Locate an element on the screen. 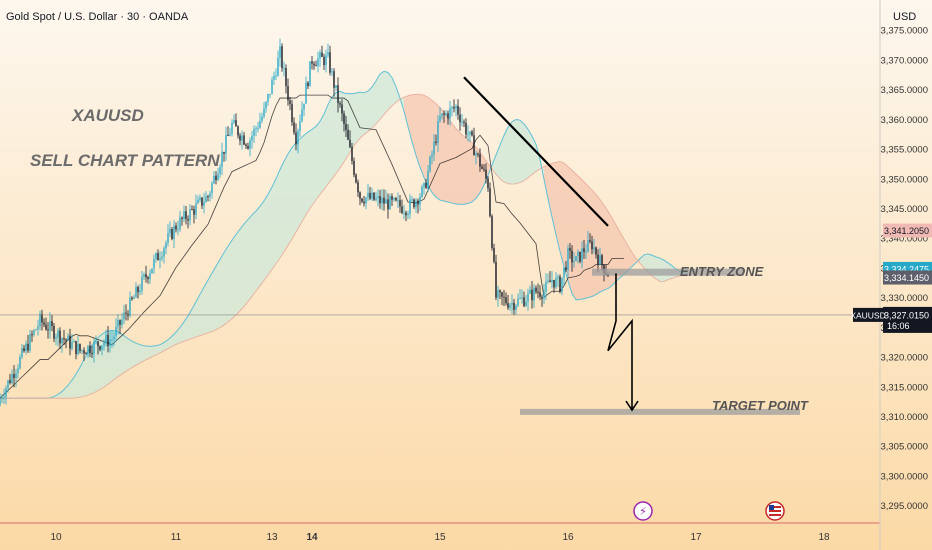 The width and height of the screenshot is (932, 550). lightning-event-icon: ⚡ is located at coordinates (643, 511).